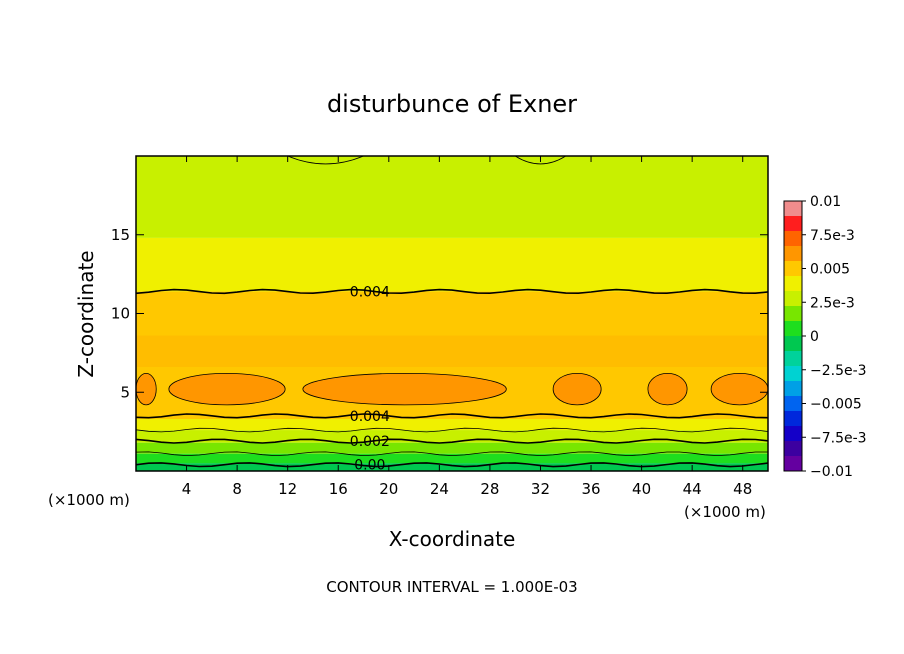 This screenshot has height=654, width=904. Describe the element at coordinates (338, 489) in the screenshot. I see `x-tick-label-3: 16` at that location.